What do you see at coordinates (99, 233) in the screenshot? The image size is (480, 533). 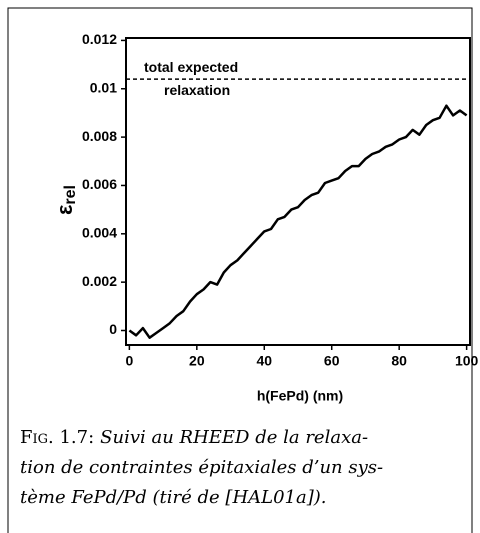 I see `y-tick-label: 0.004` at bounding box center [99, 233].